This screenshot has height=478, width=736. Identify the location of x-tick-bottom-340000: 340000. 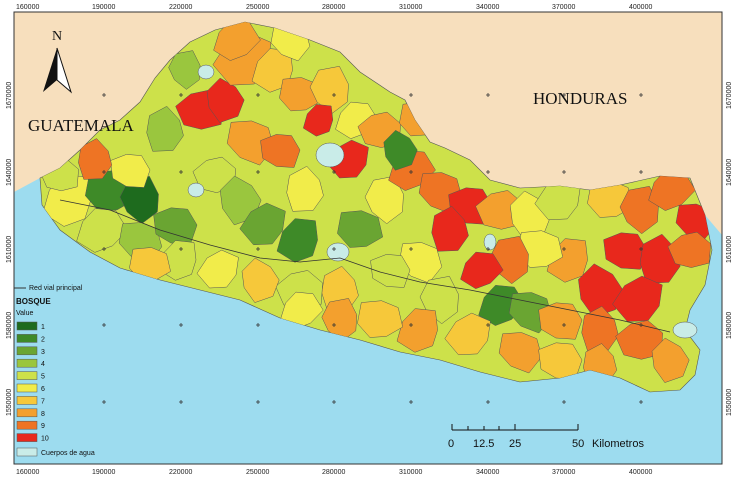
(487, 472).